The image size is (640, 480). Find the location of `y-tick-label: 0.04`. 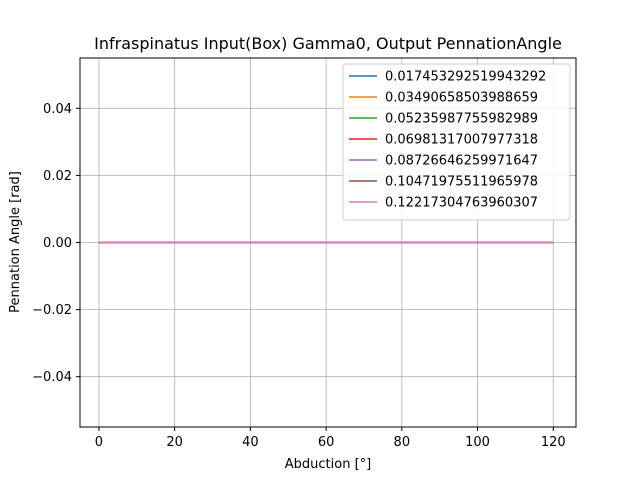

y-tick-label: 0.04 is located at coordinates (57, 109).